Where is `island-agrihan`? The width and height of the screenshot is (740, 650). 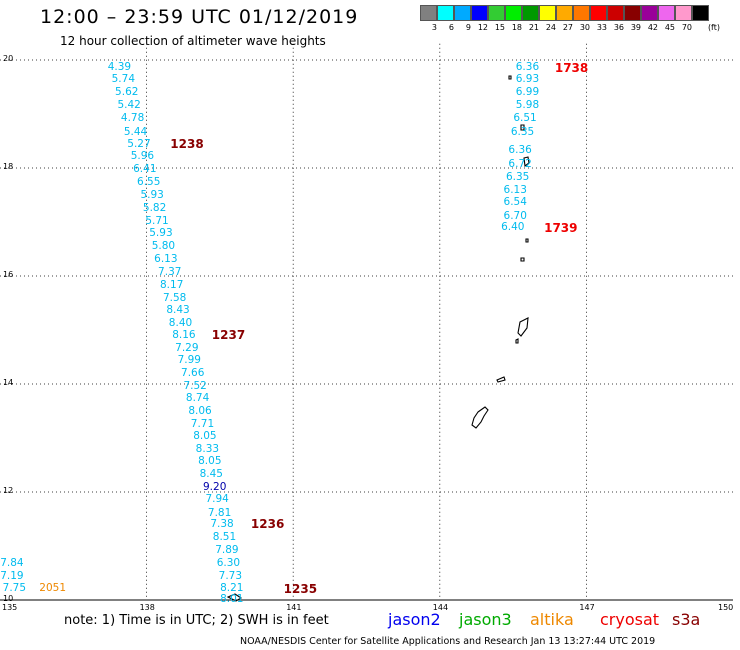 island-agrihan is located at coordinates (522, 127).